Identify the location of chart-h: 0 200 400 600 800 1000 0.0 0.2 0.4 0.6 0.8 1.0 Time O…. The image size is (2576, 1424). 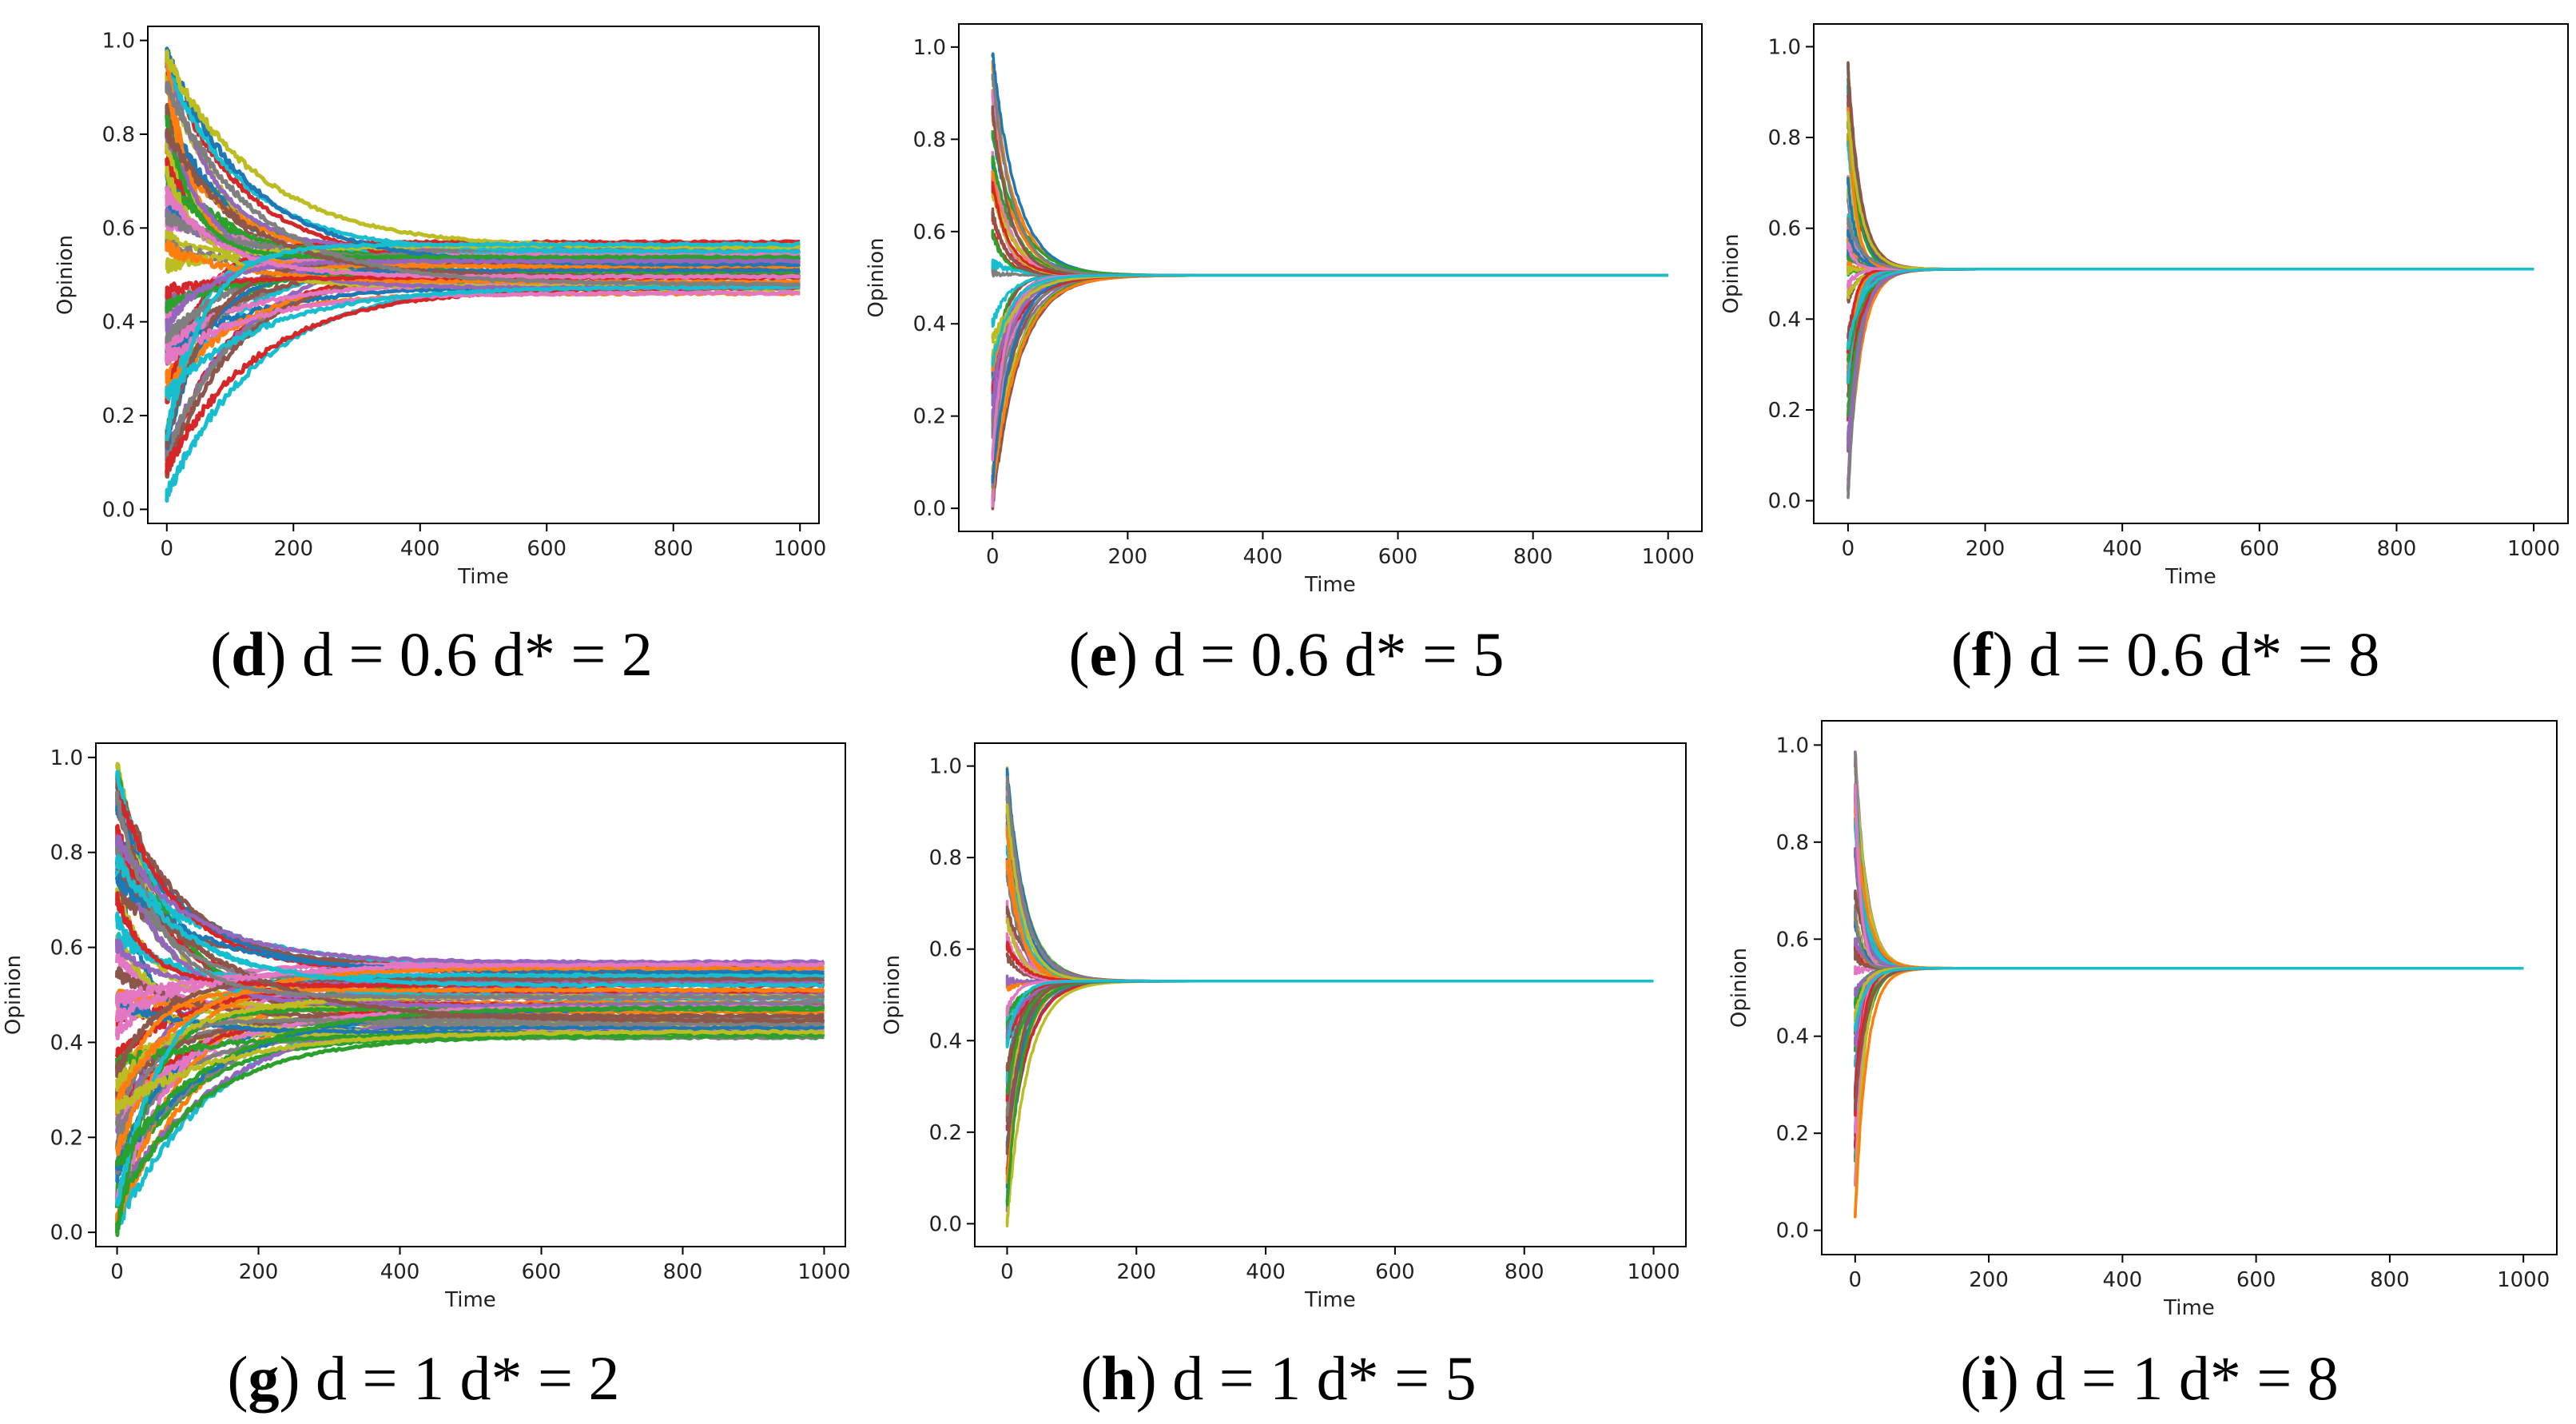
(1284, 1027).